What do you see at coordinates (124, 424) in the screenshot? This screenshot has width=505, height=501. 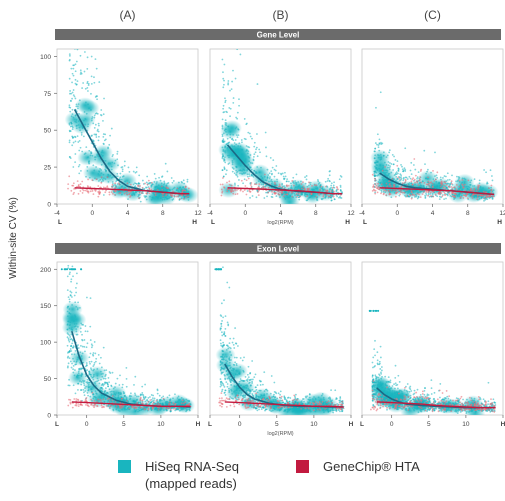 I see `x-tick-label: 5` at bounding box center [124, 424].